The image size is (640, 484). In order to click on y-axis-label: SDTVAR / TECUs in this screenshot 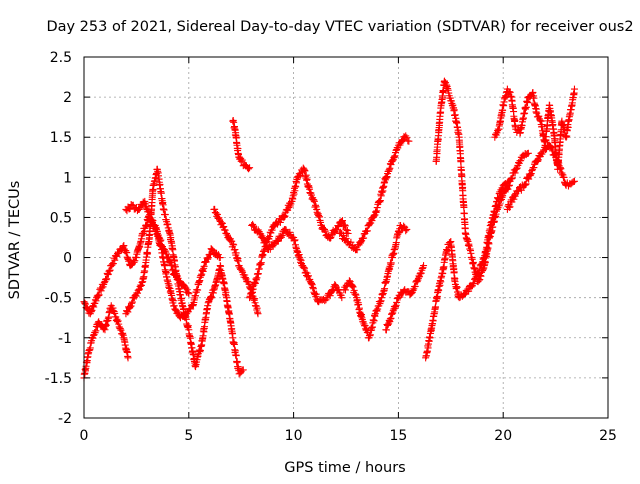, I will do `click(15, 240)`.